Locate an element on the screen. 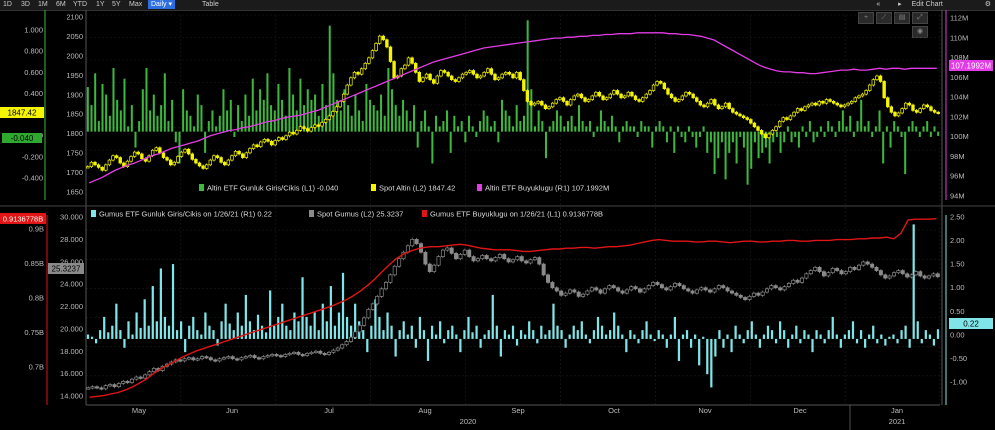 This screenshot has height=430, width=995. range-5y-button: 5Y is located at coordinates (116, 4).